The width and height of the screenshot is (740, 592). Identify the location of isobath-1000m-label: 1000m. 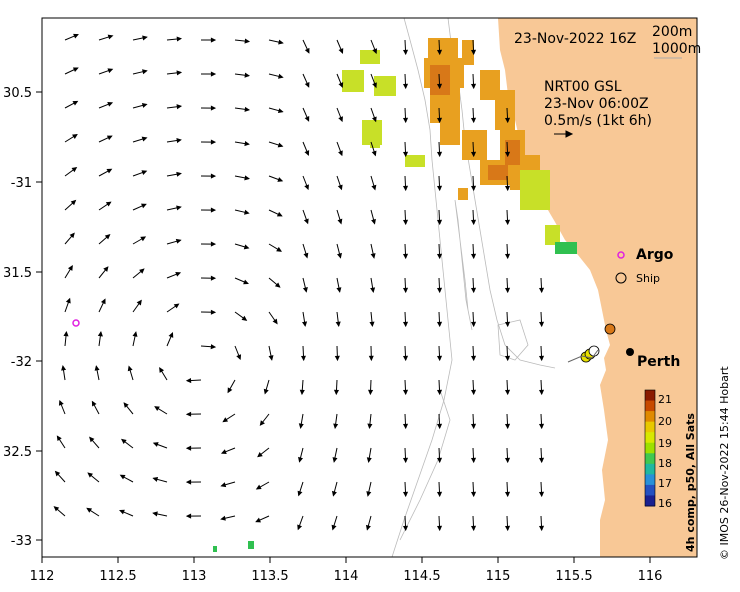
(676, 49).